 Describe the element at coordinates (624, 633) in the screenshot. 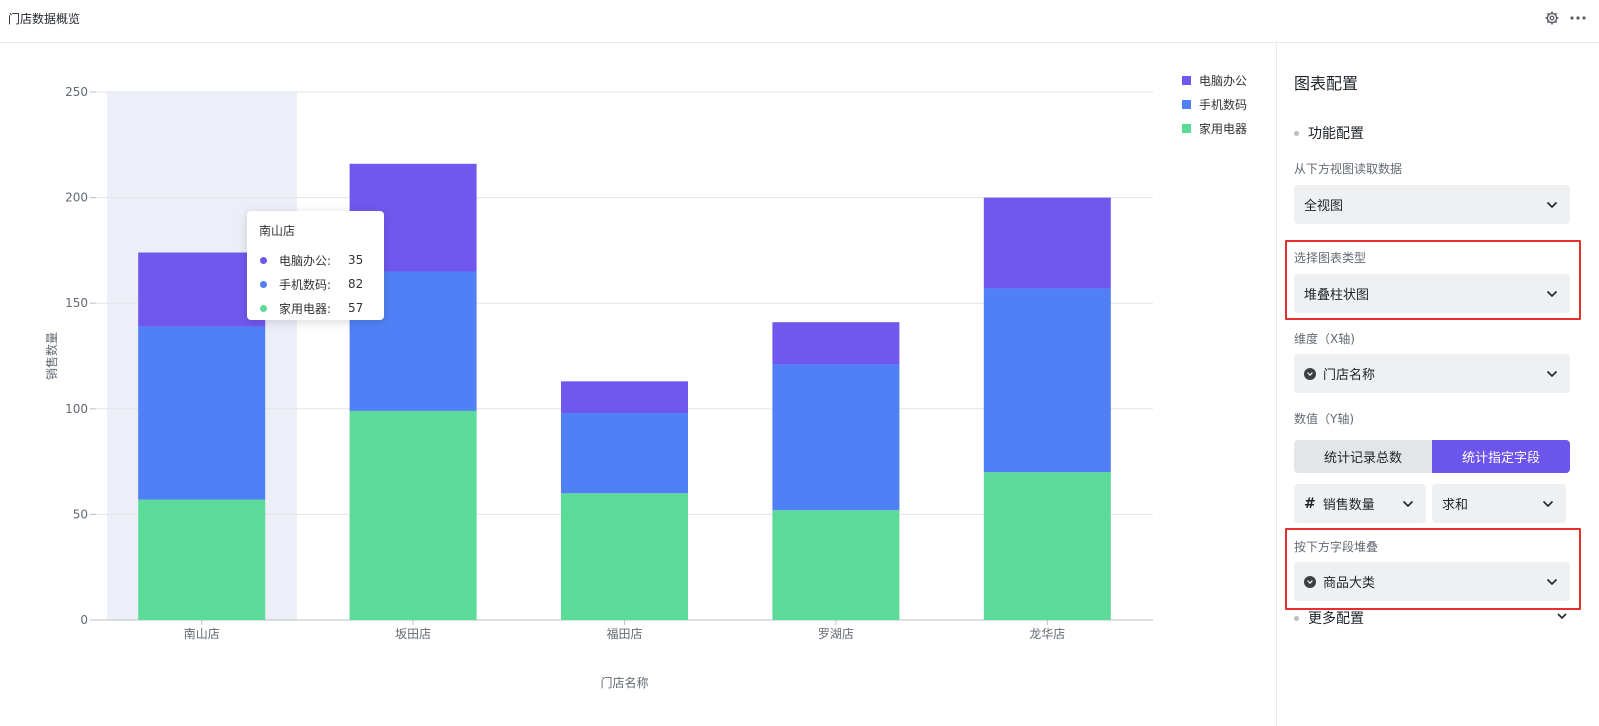

I see `x-tick-label: 福田店` at that location.